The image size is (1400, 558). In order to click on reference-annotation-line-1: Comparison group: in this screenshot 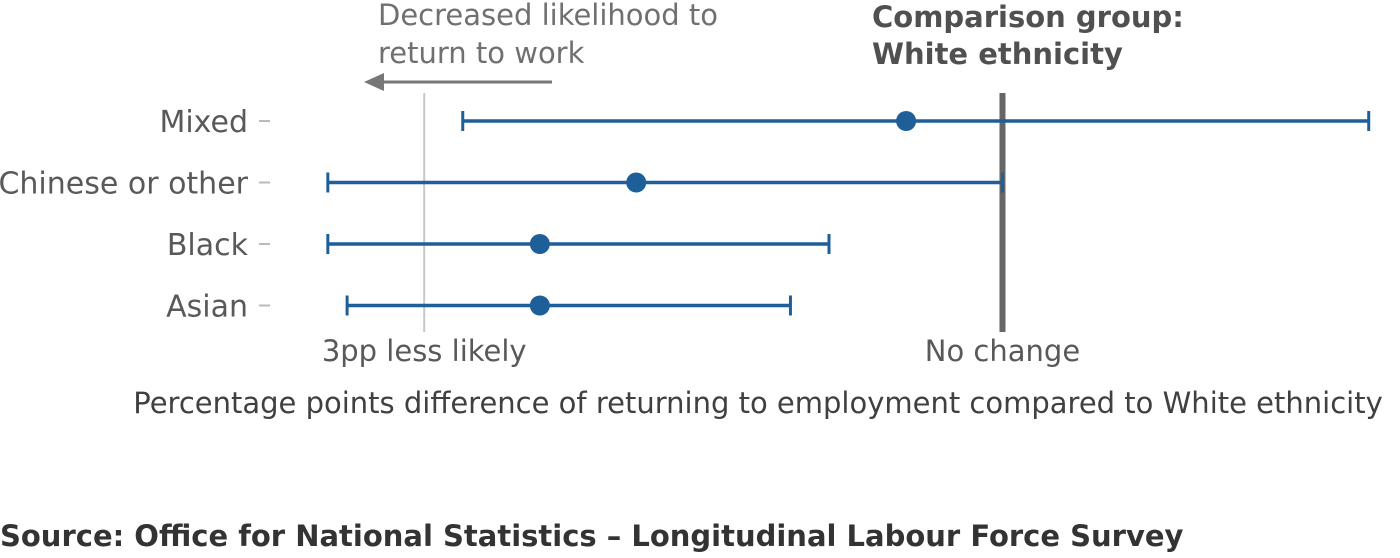, I will do `click(1028, 17)`.